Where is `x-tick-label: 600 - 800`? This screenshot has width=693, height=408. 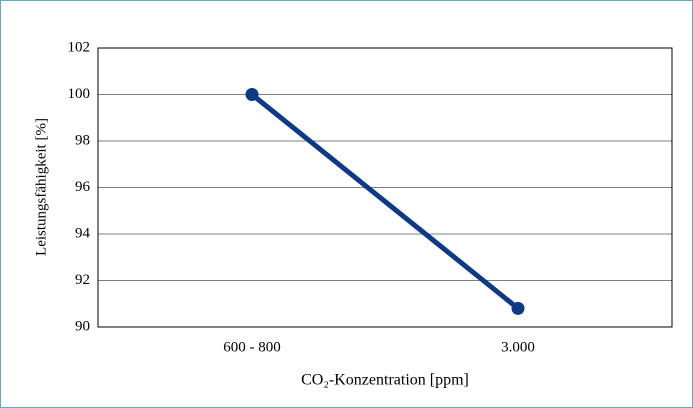
x-tick-label: 600 - 800 is located at coordinates (252, 347).